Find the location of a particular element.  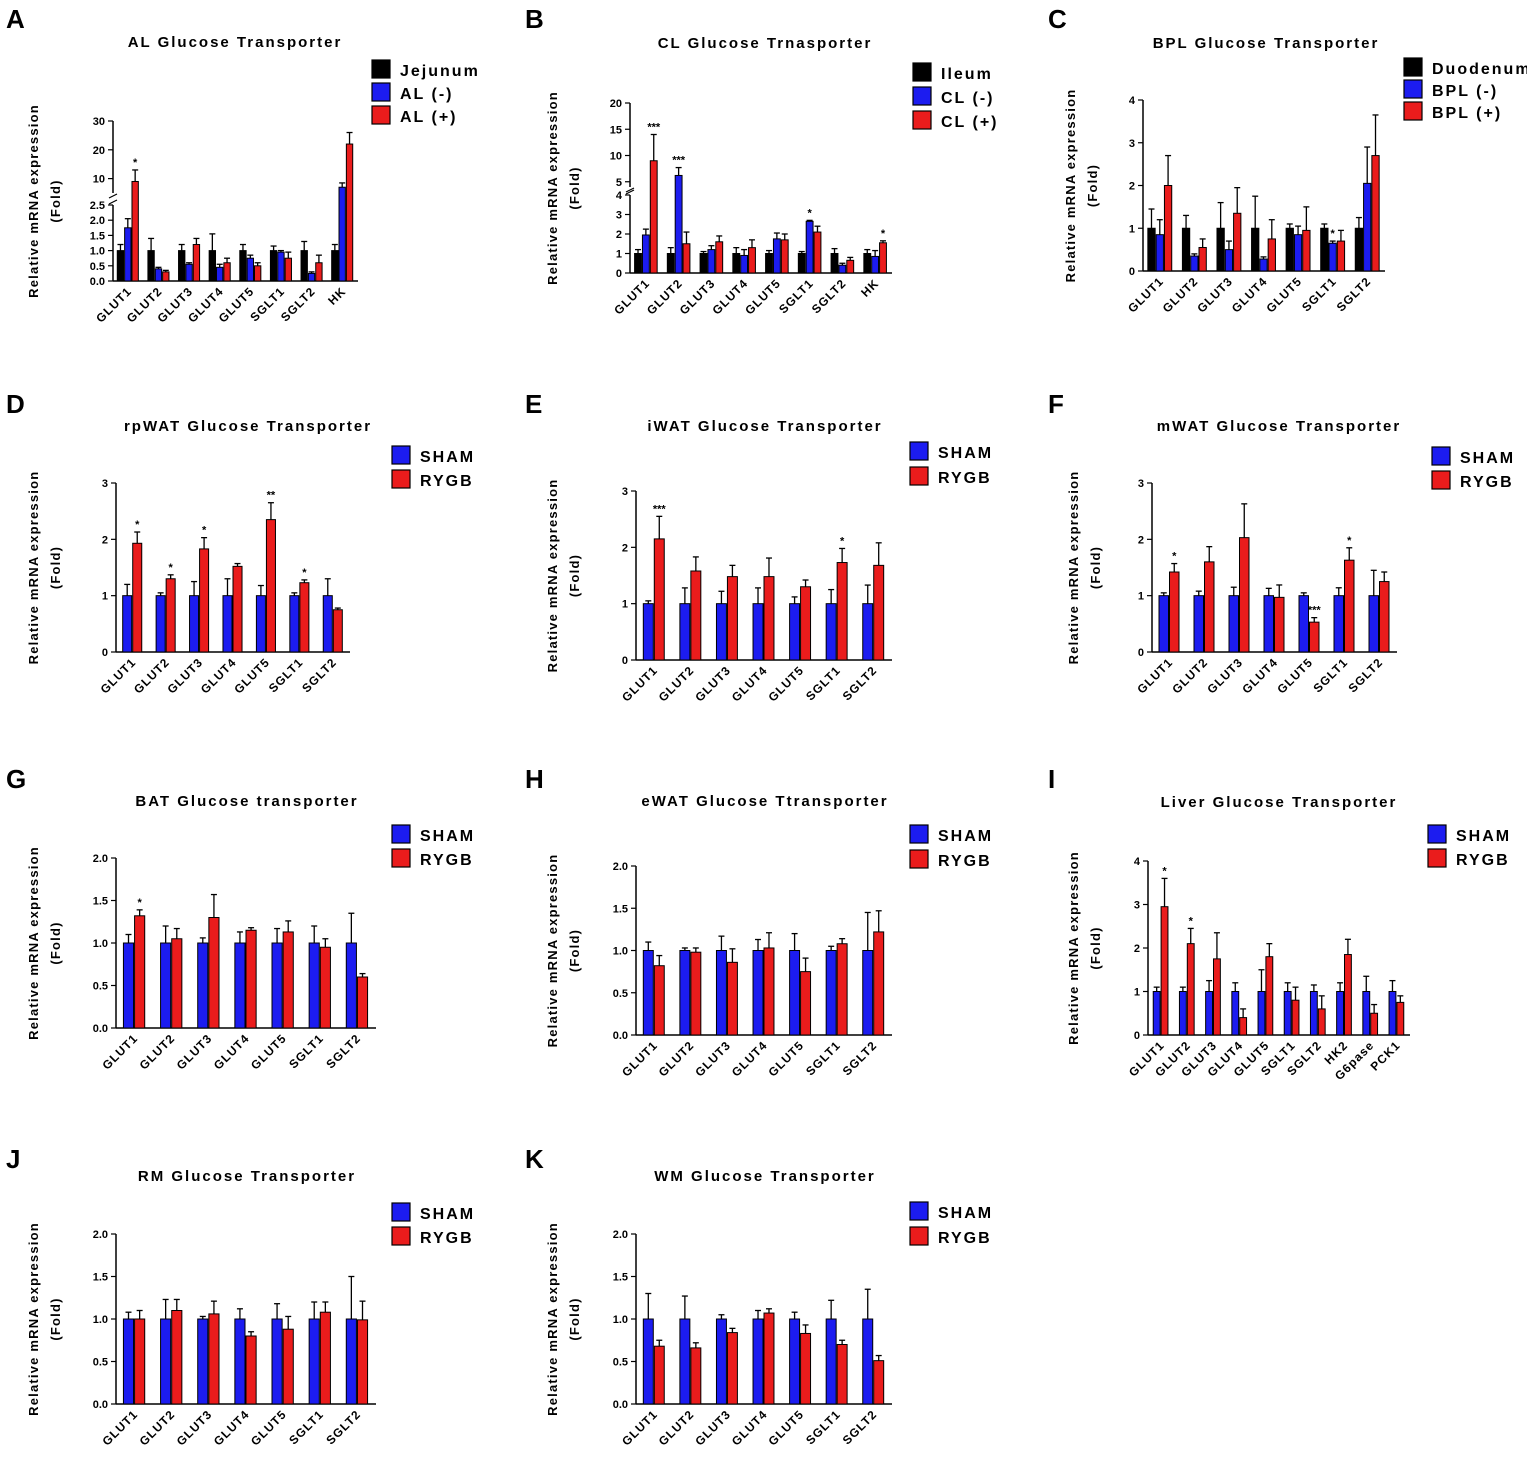

bar-rygb-hk2 is located at coordinates (1348, 995).